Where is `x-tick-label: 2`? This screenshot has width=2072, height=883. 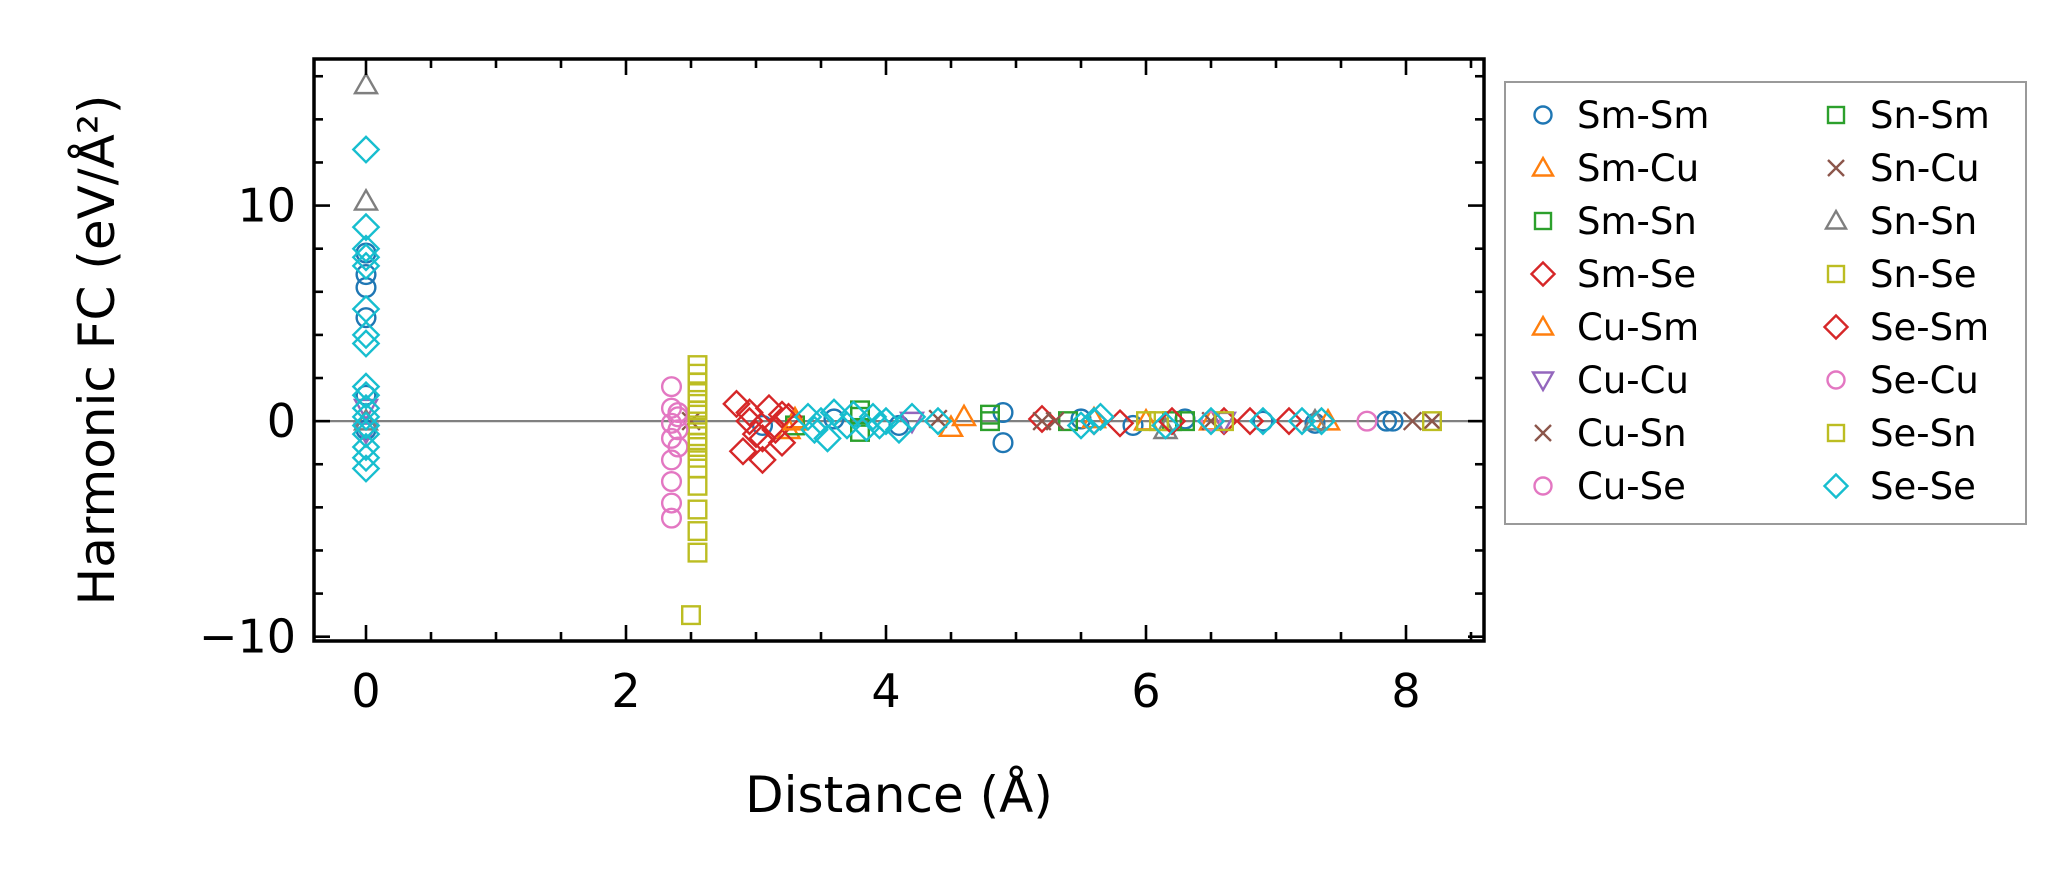
x-tick-label: 2 is located at coordinates (625, 691).